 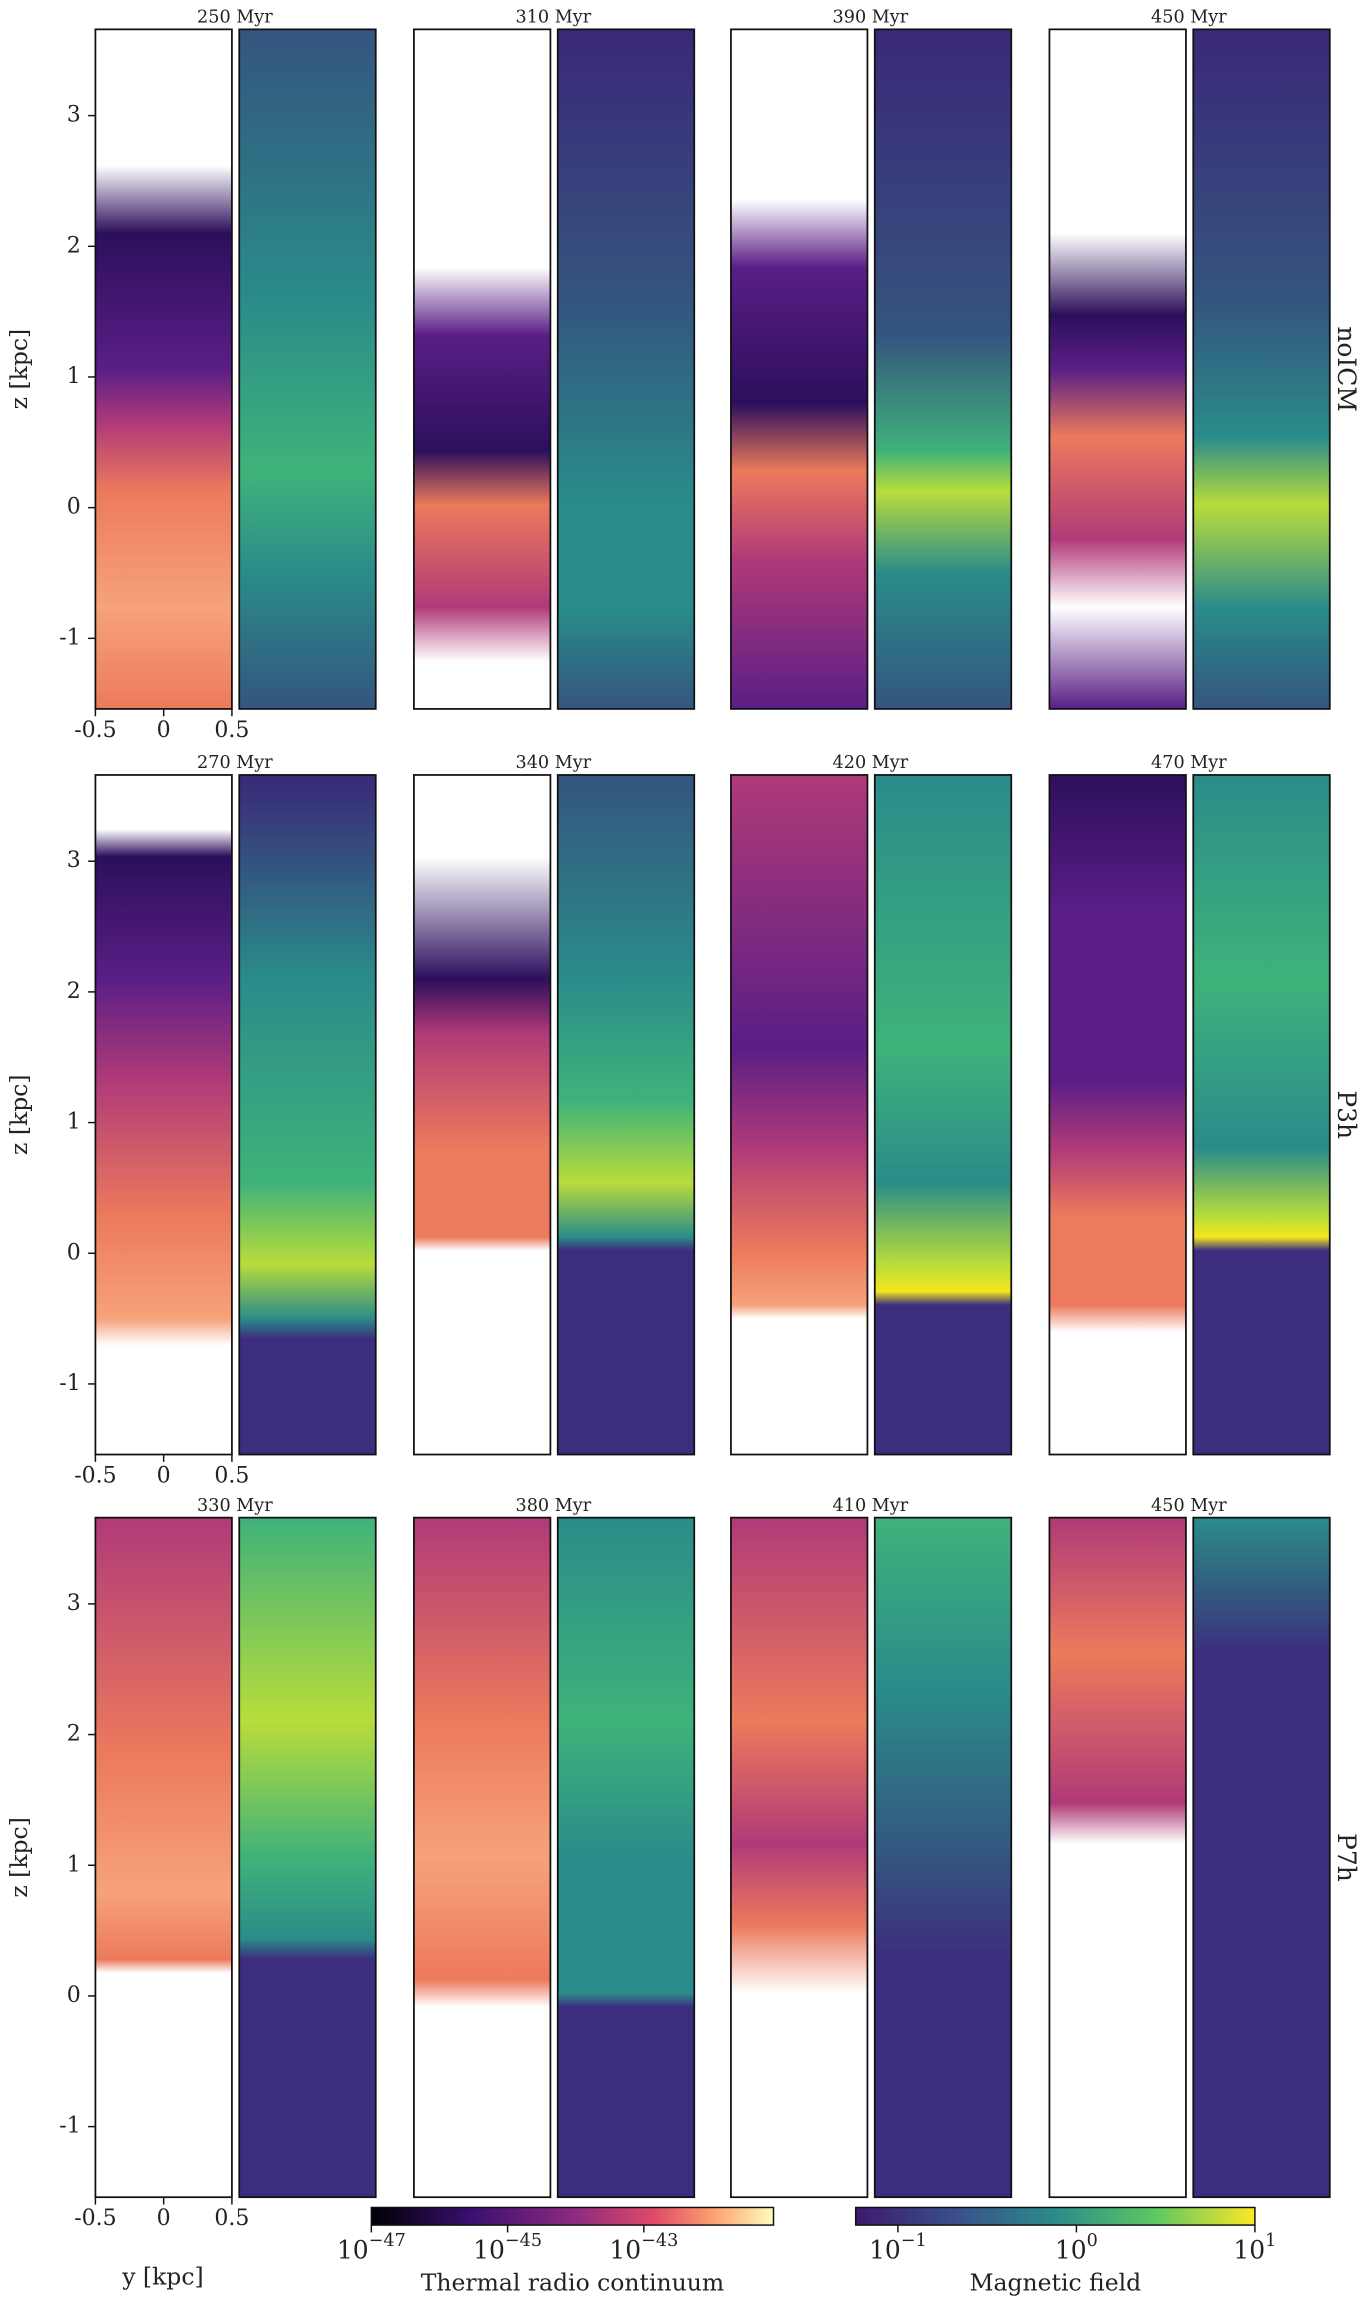 I want to click on panel-time: 310 Myr, so click(x=554, y=18).